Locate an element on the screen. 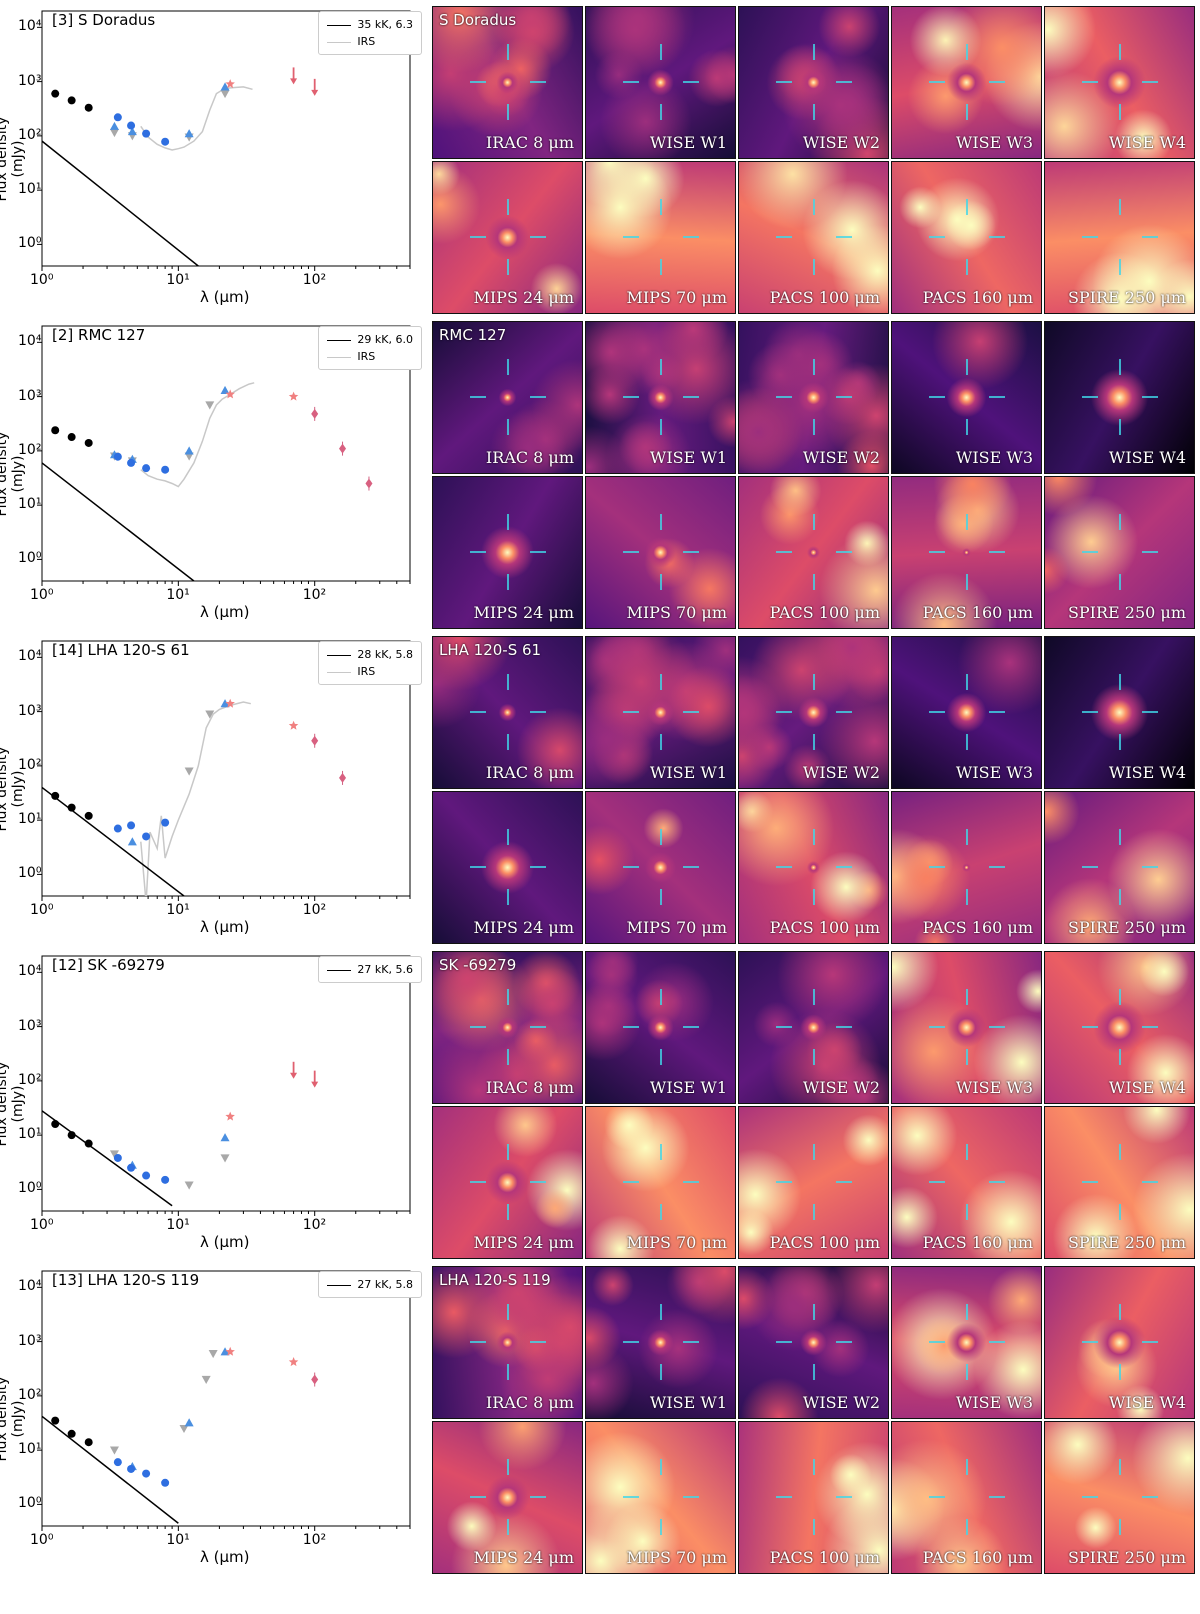 This screenshot has height=1614, width=1200. legend: 27 kK, 5.6 is located at coordinates (370, 969).